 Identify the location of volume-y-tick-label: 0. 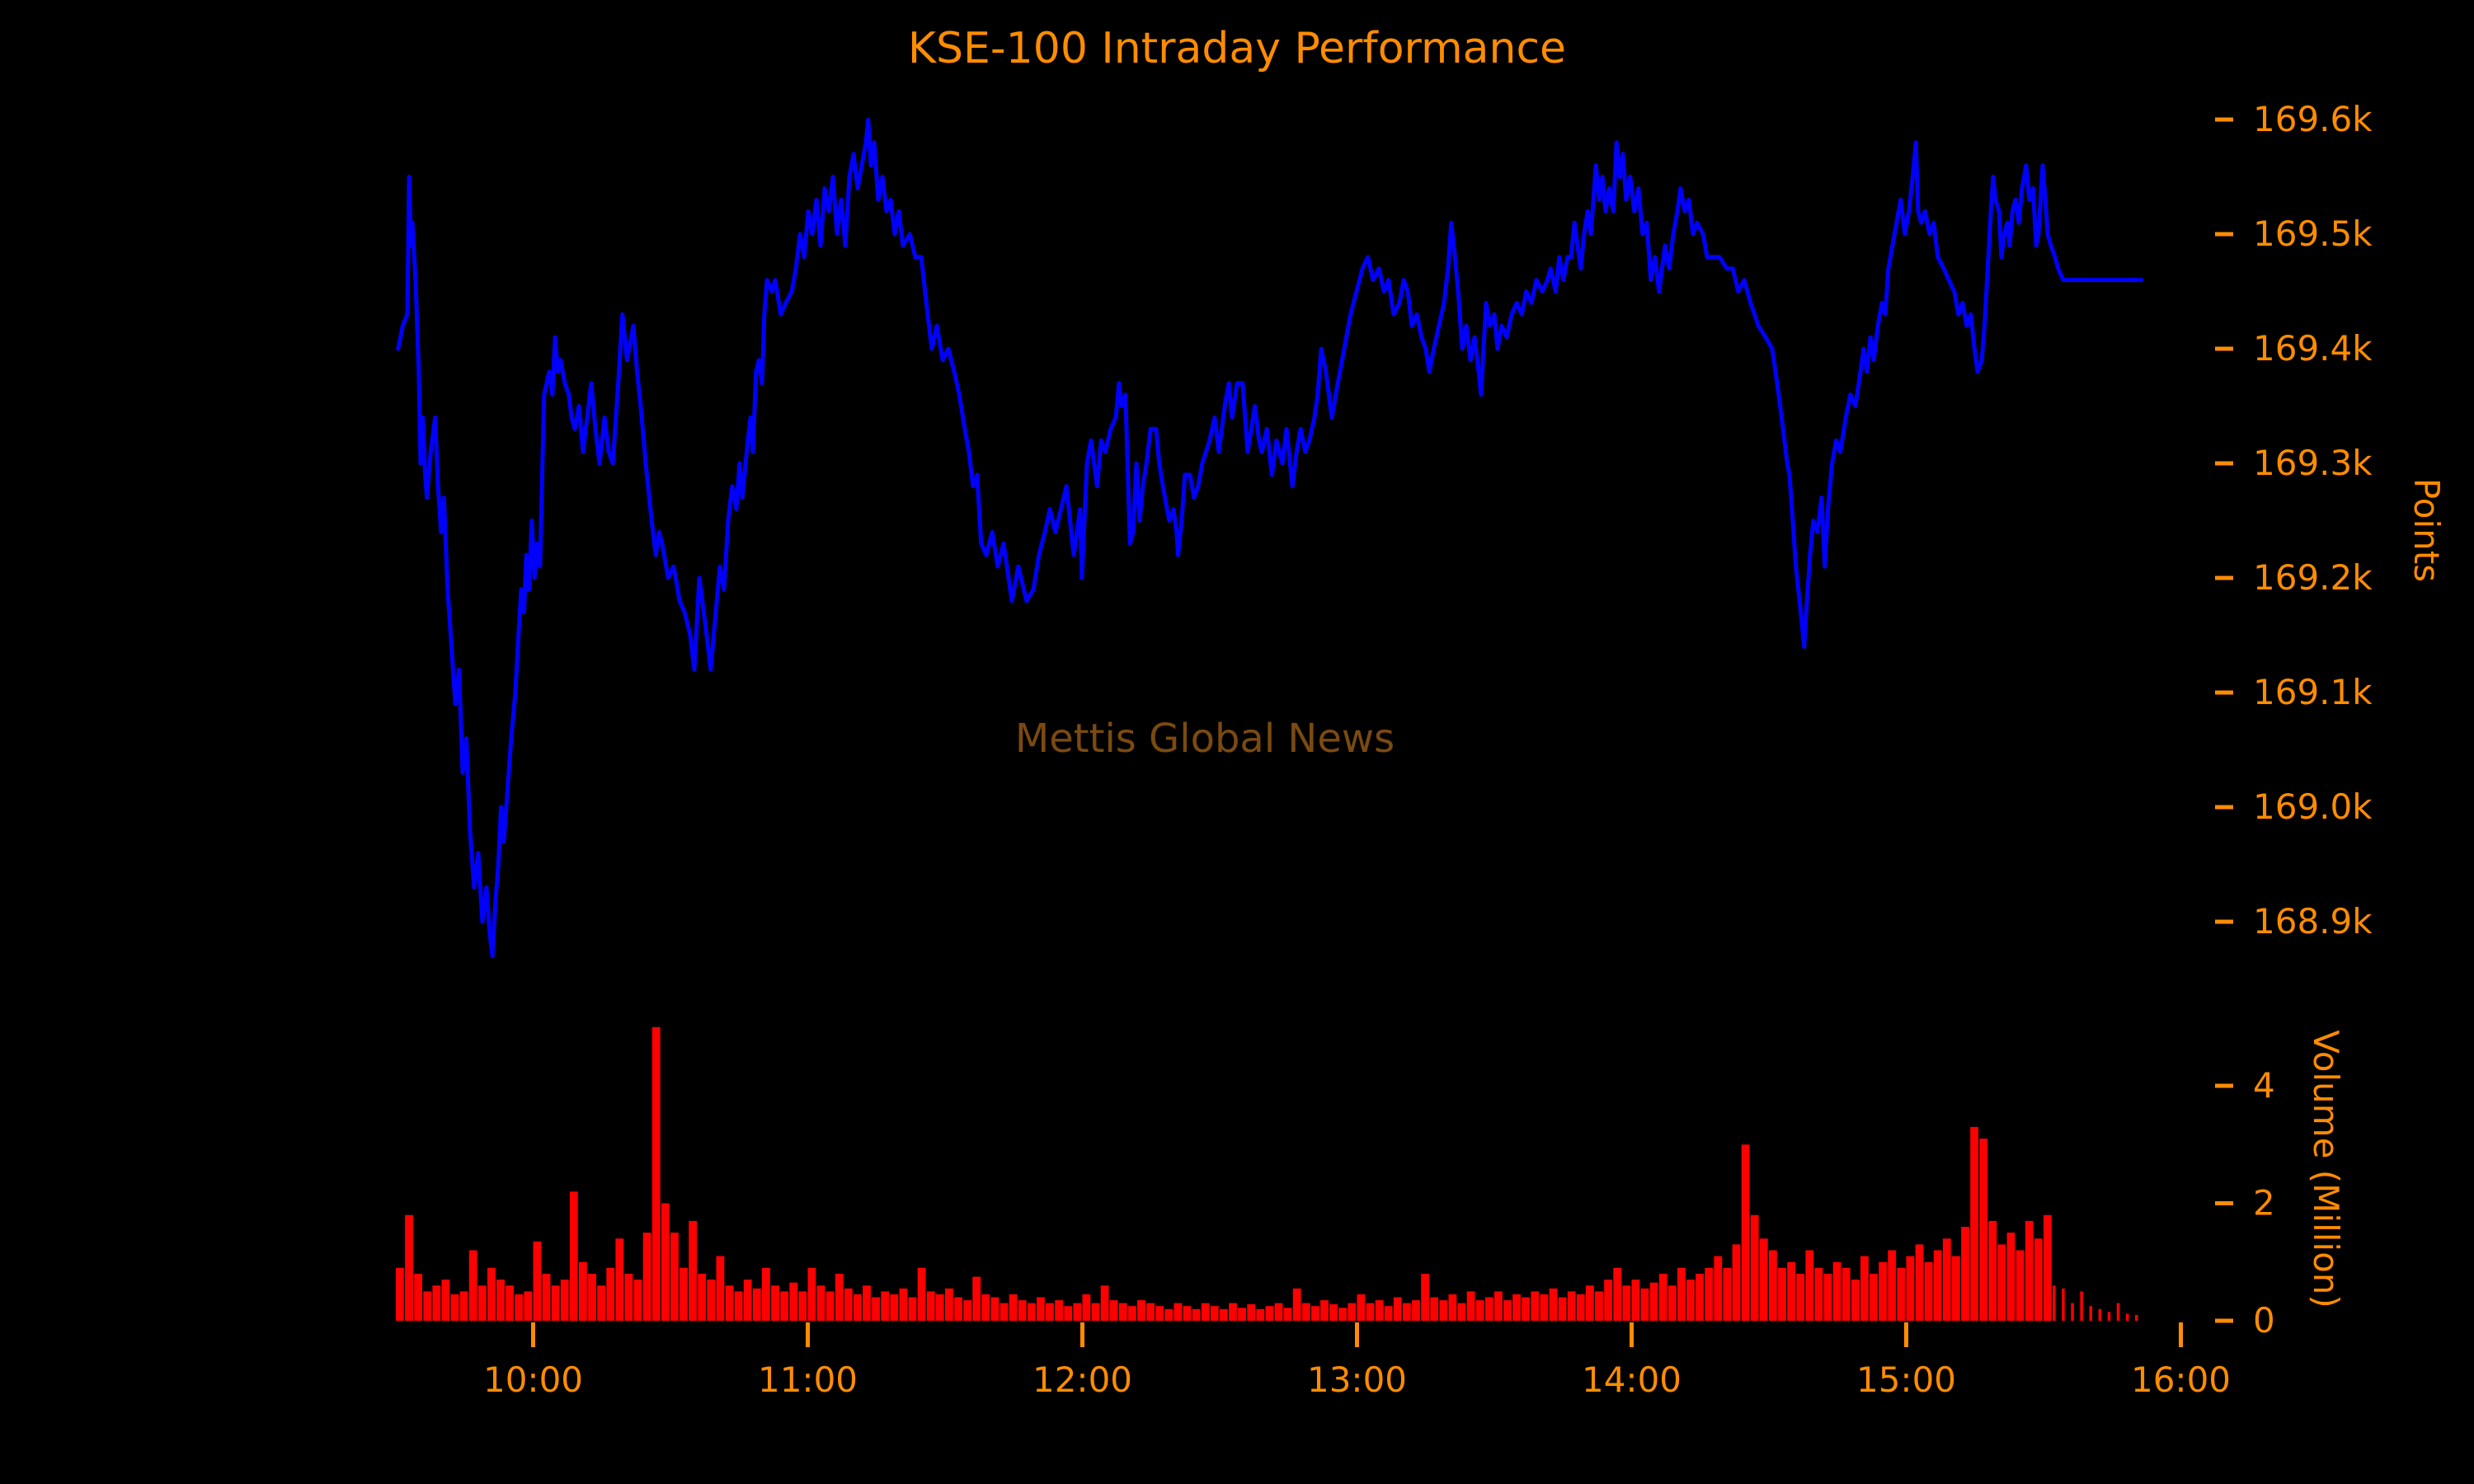
(2264, 1320).